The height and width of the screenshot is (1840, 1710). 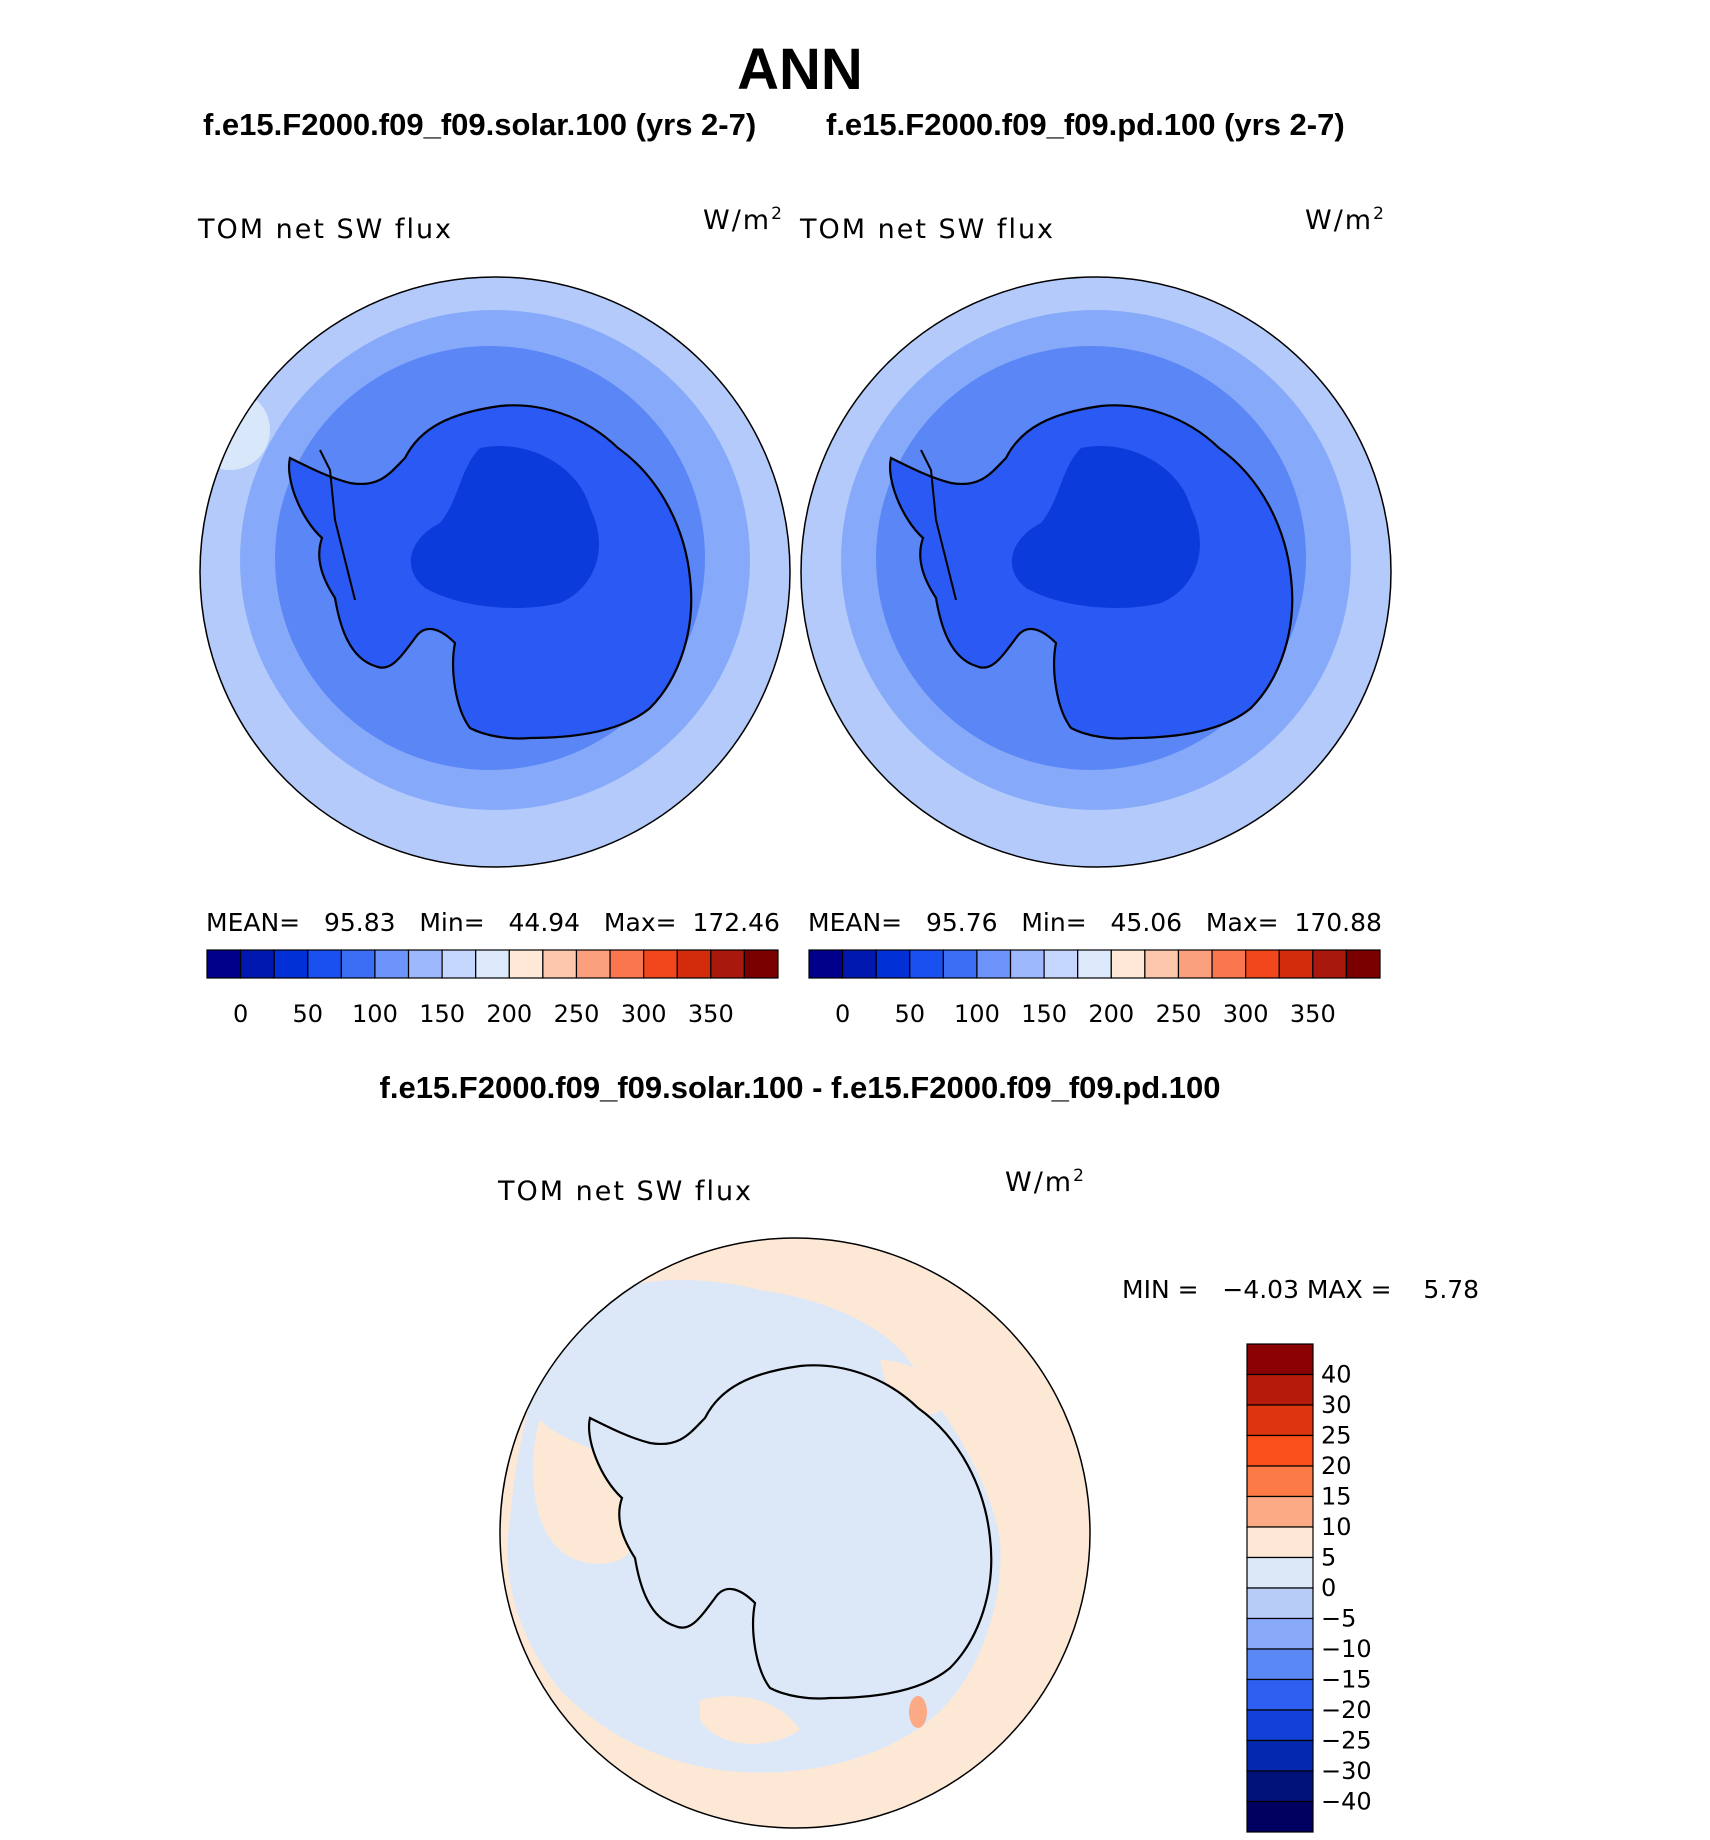 I want to click on colorbar-right: 0 50 100 150 200 250 300 350, so click(x=1094, y=988).